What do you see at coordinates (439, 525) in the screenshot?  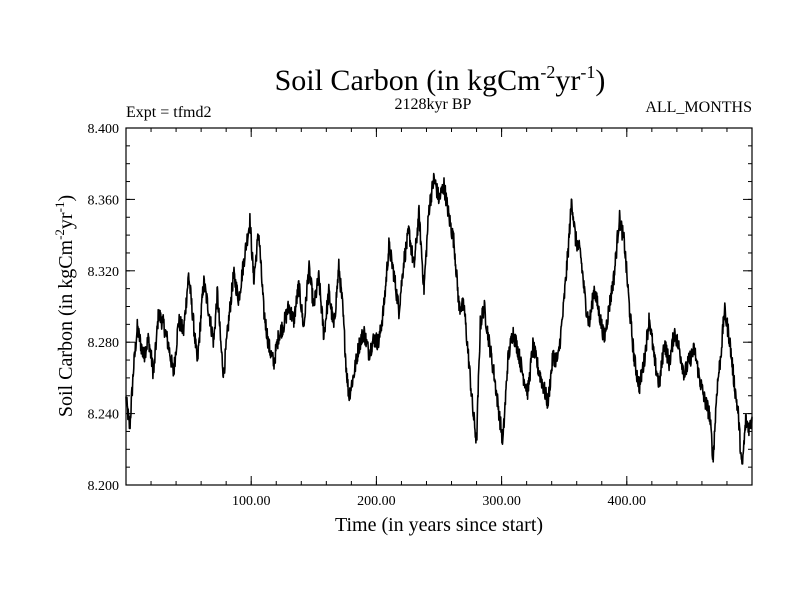 I see `x-axis-label: Time (in years since start)` at bounding box center [439, 525].